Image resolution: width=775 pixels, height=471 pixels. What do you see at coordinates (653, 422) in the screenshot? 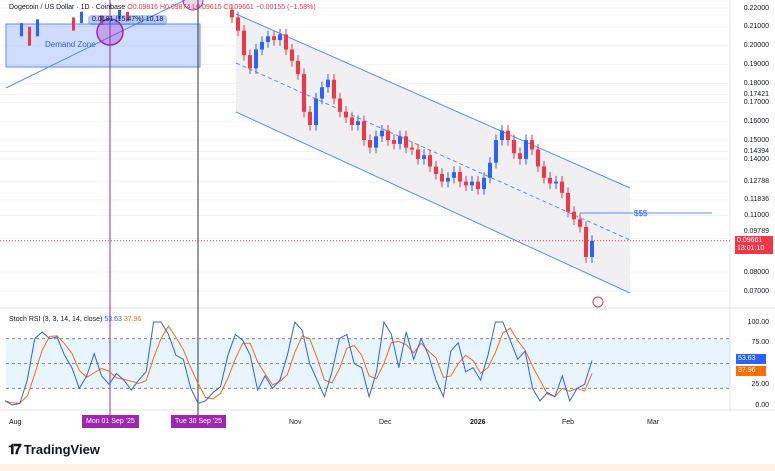
I see `time-label-mar: Mar` at bounding box center [653, 422].